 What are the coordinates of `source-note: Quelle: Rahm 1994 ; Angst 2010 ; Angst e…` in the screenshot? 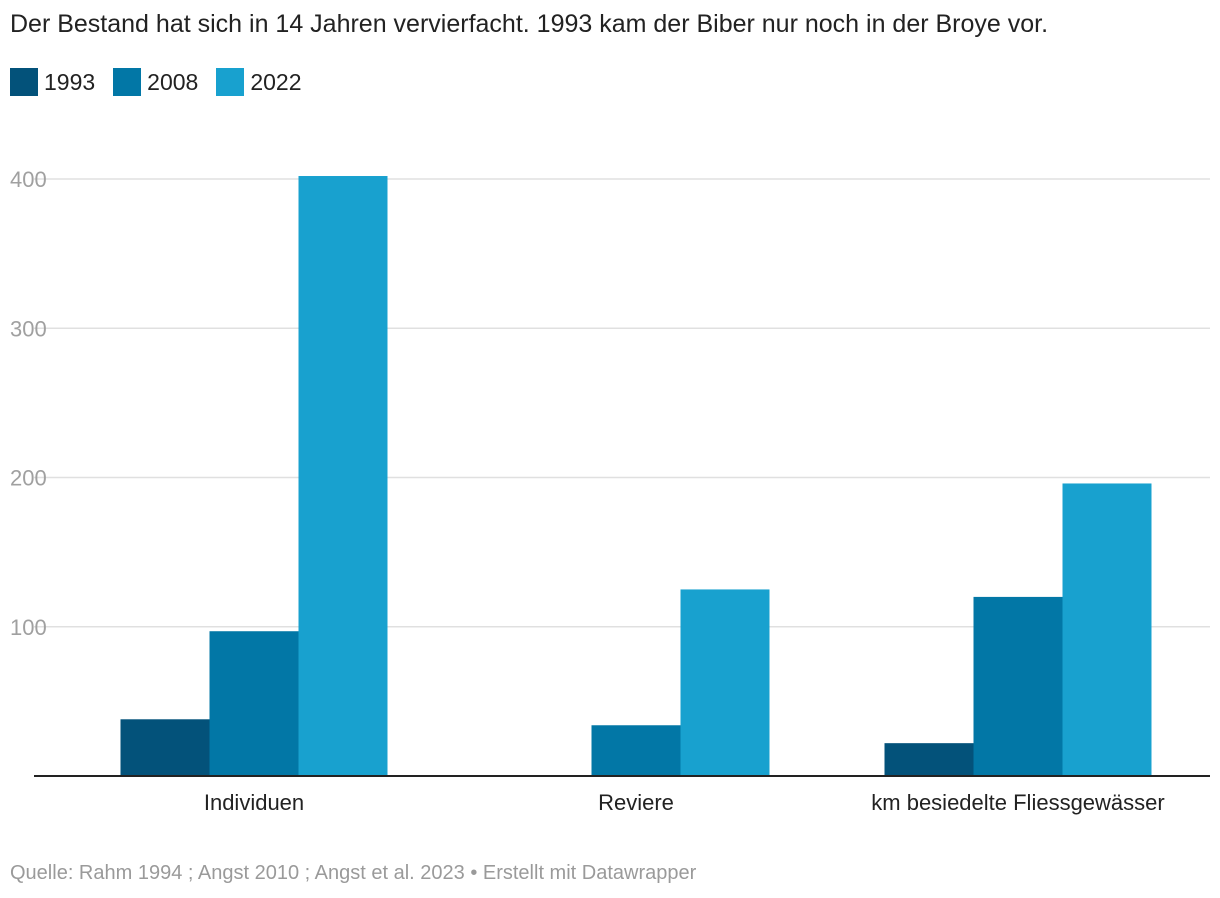 It's located at (353, 873).